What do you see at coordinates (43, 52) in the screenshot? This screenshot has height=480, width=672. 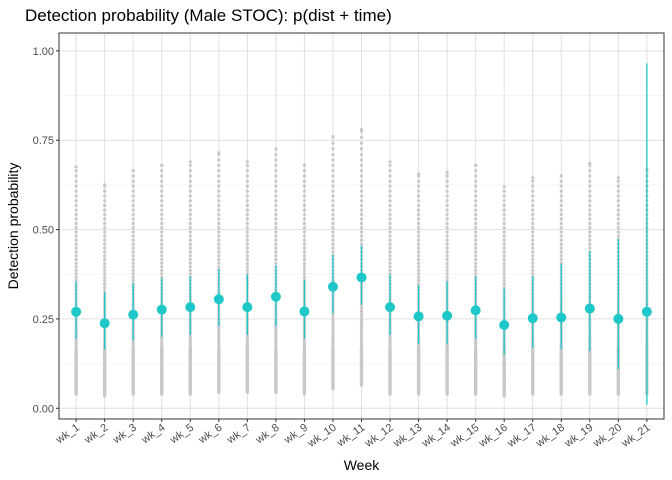 I see `y-tick-label: 1.00` at bounding box center [43, 52].